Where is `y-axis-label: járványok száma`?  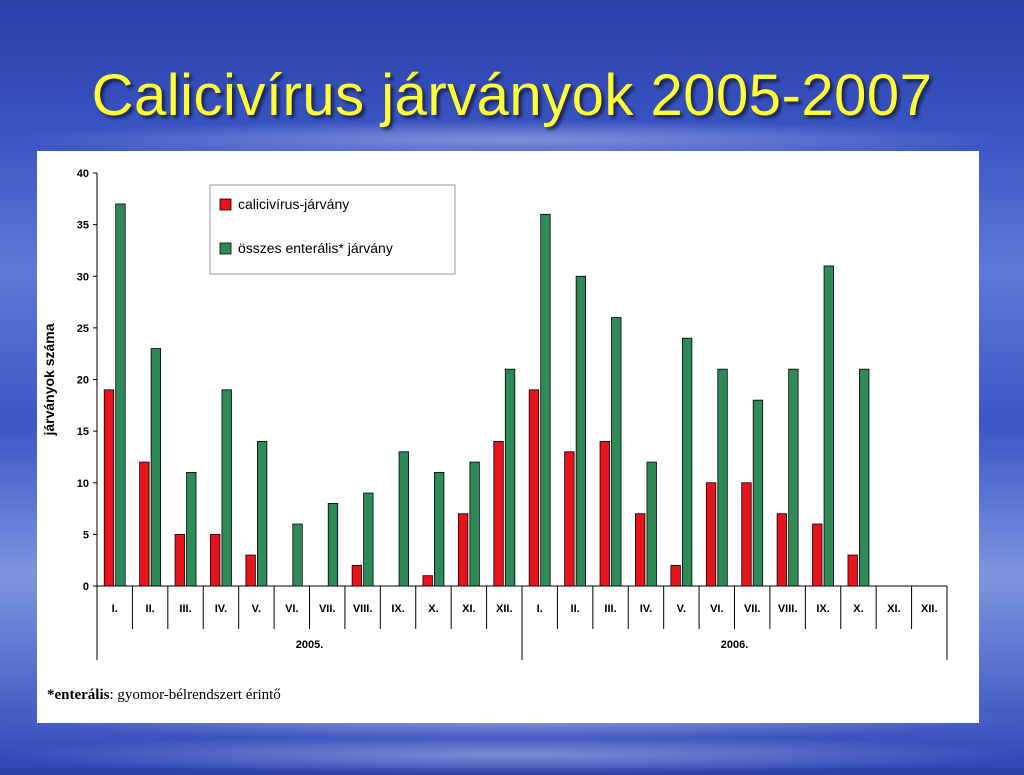 y-axis-label: járványok száma is located at coordinates (49, 379).